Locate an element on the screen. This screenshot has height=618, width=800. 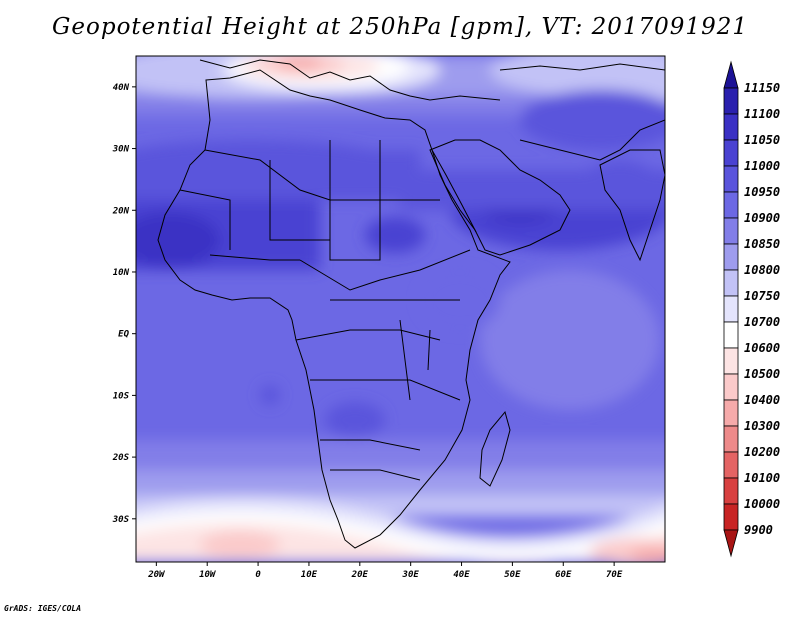
lat-tick-label: 10N is located at coordinates (121, 273).